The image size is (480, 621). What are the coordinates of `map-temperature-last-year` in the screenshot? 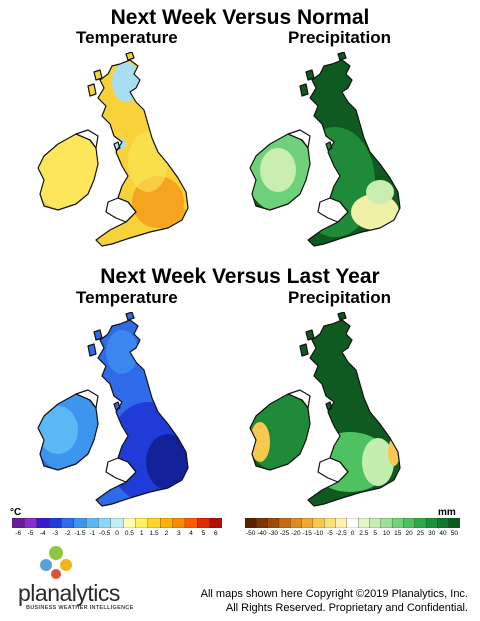 It's located at (113, 409).